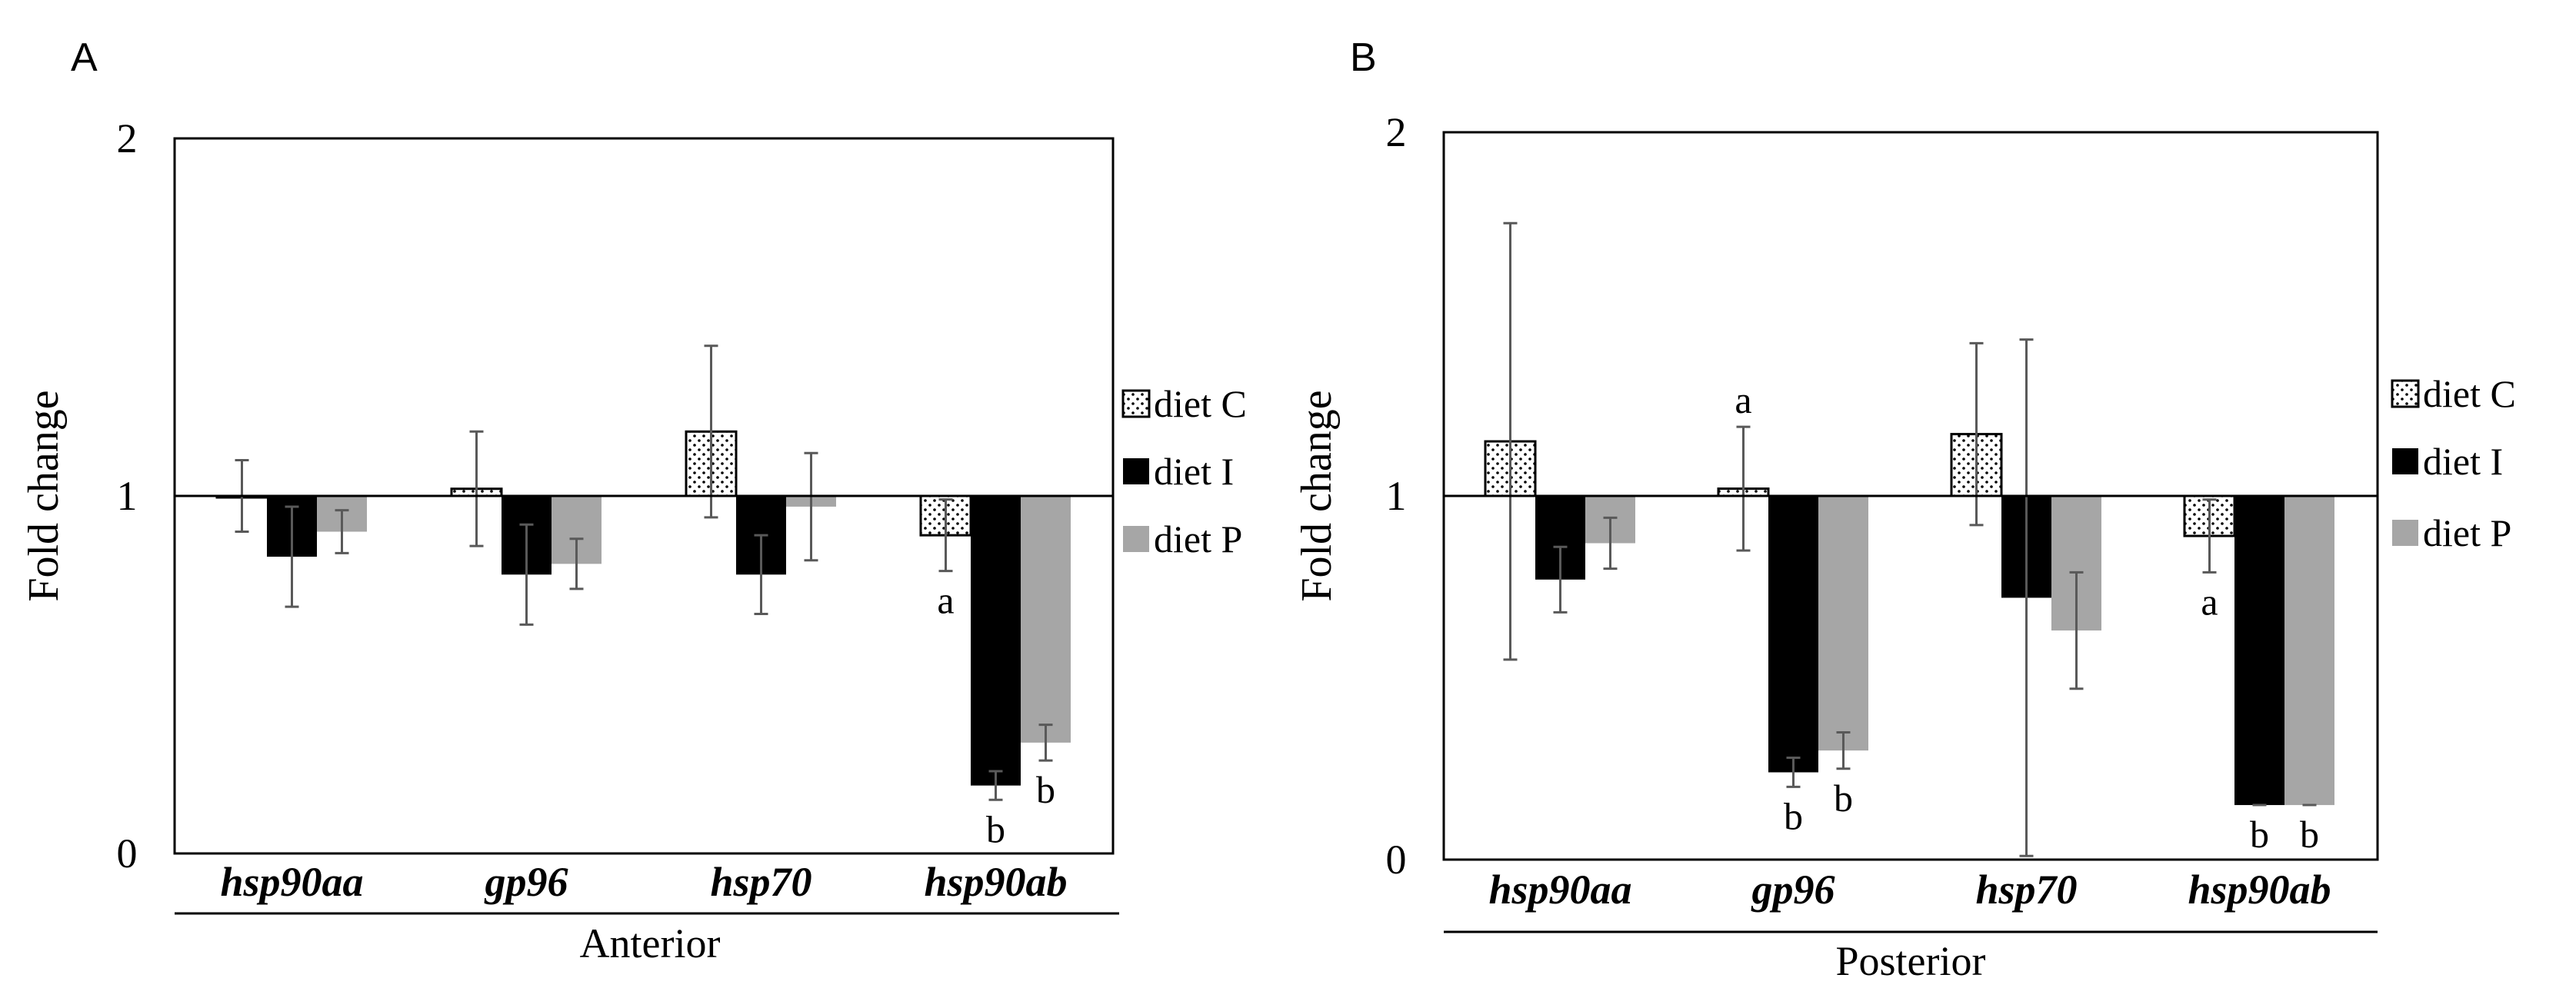 The height and width of the screenshot is (1008, 2576). Describe the element at coordinates (650, 943) in the screenshot. I see `region-label: Anterior` at that location.